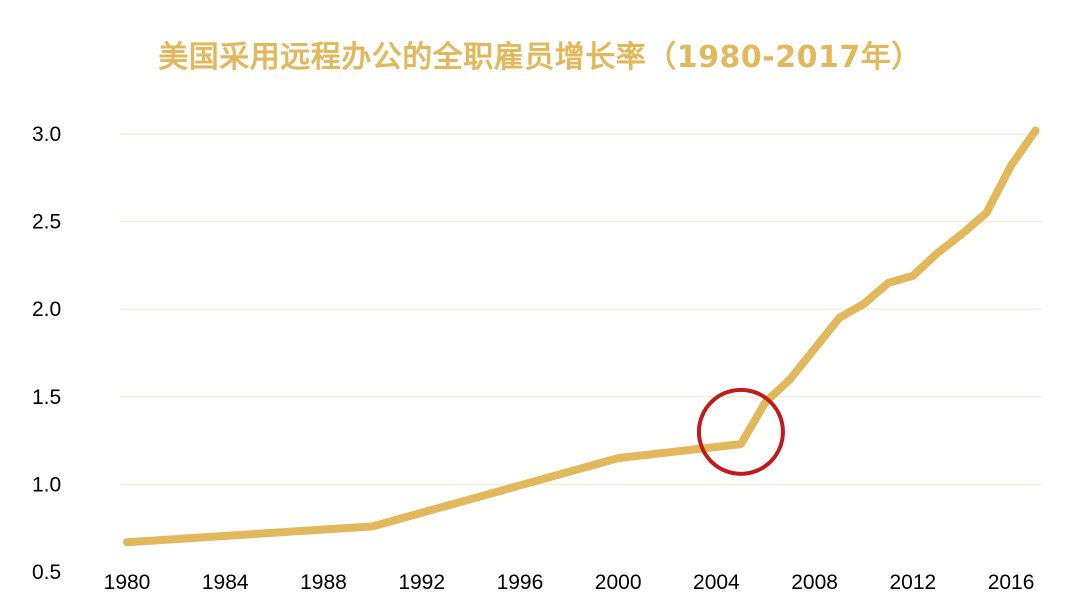  I want to click on x-tick-label: 2004, so click(716, 582).